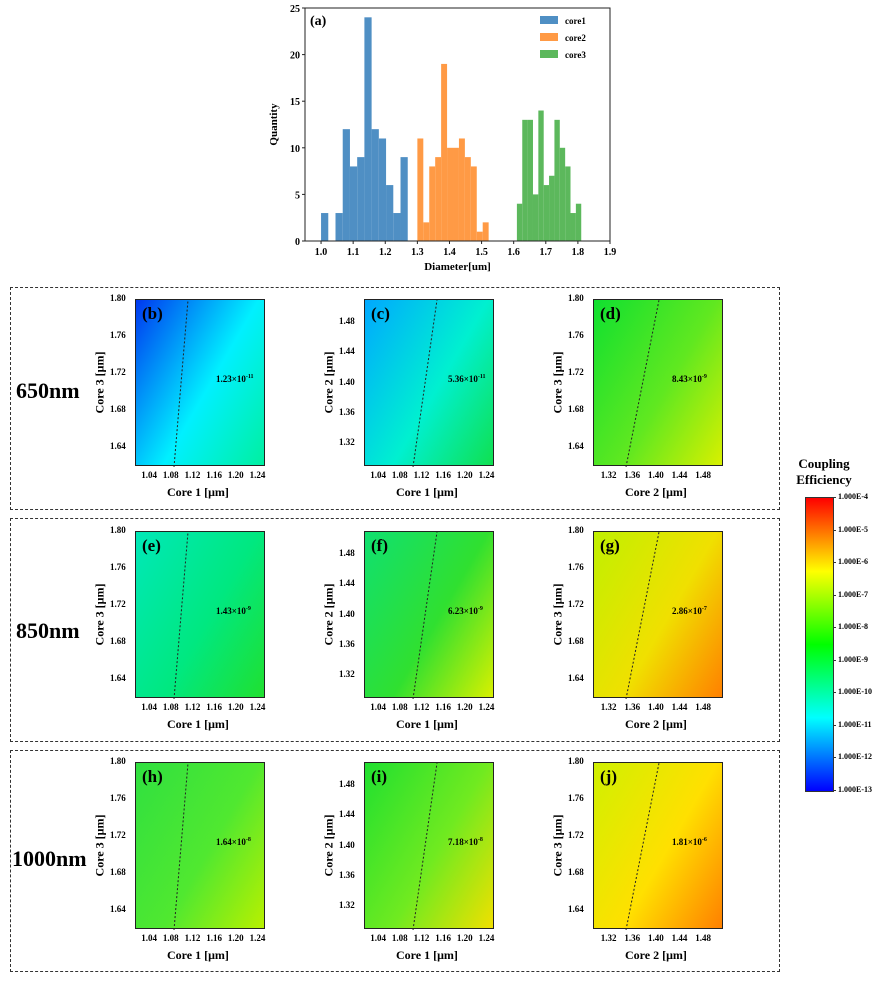 The width and height of the screenshot is (891, 981). I want to click on contour-value: 1.81×10, so click(687, 842).